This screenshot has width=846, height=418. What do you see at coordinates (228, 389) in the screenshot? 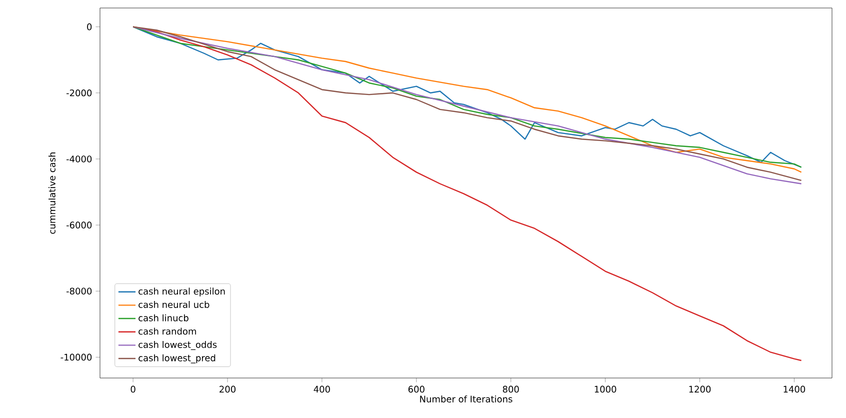
I see `x-tick-label: 200` at bounding box center [228, 389].